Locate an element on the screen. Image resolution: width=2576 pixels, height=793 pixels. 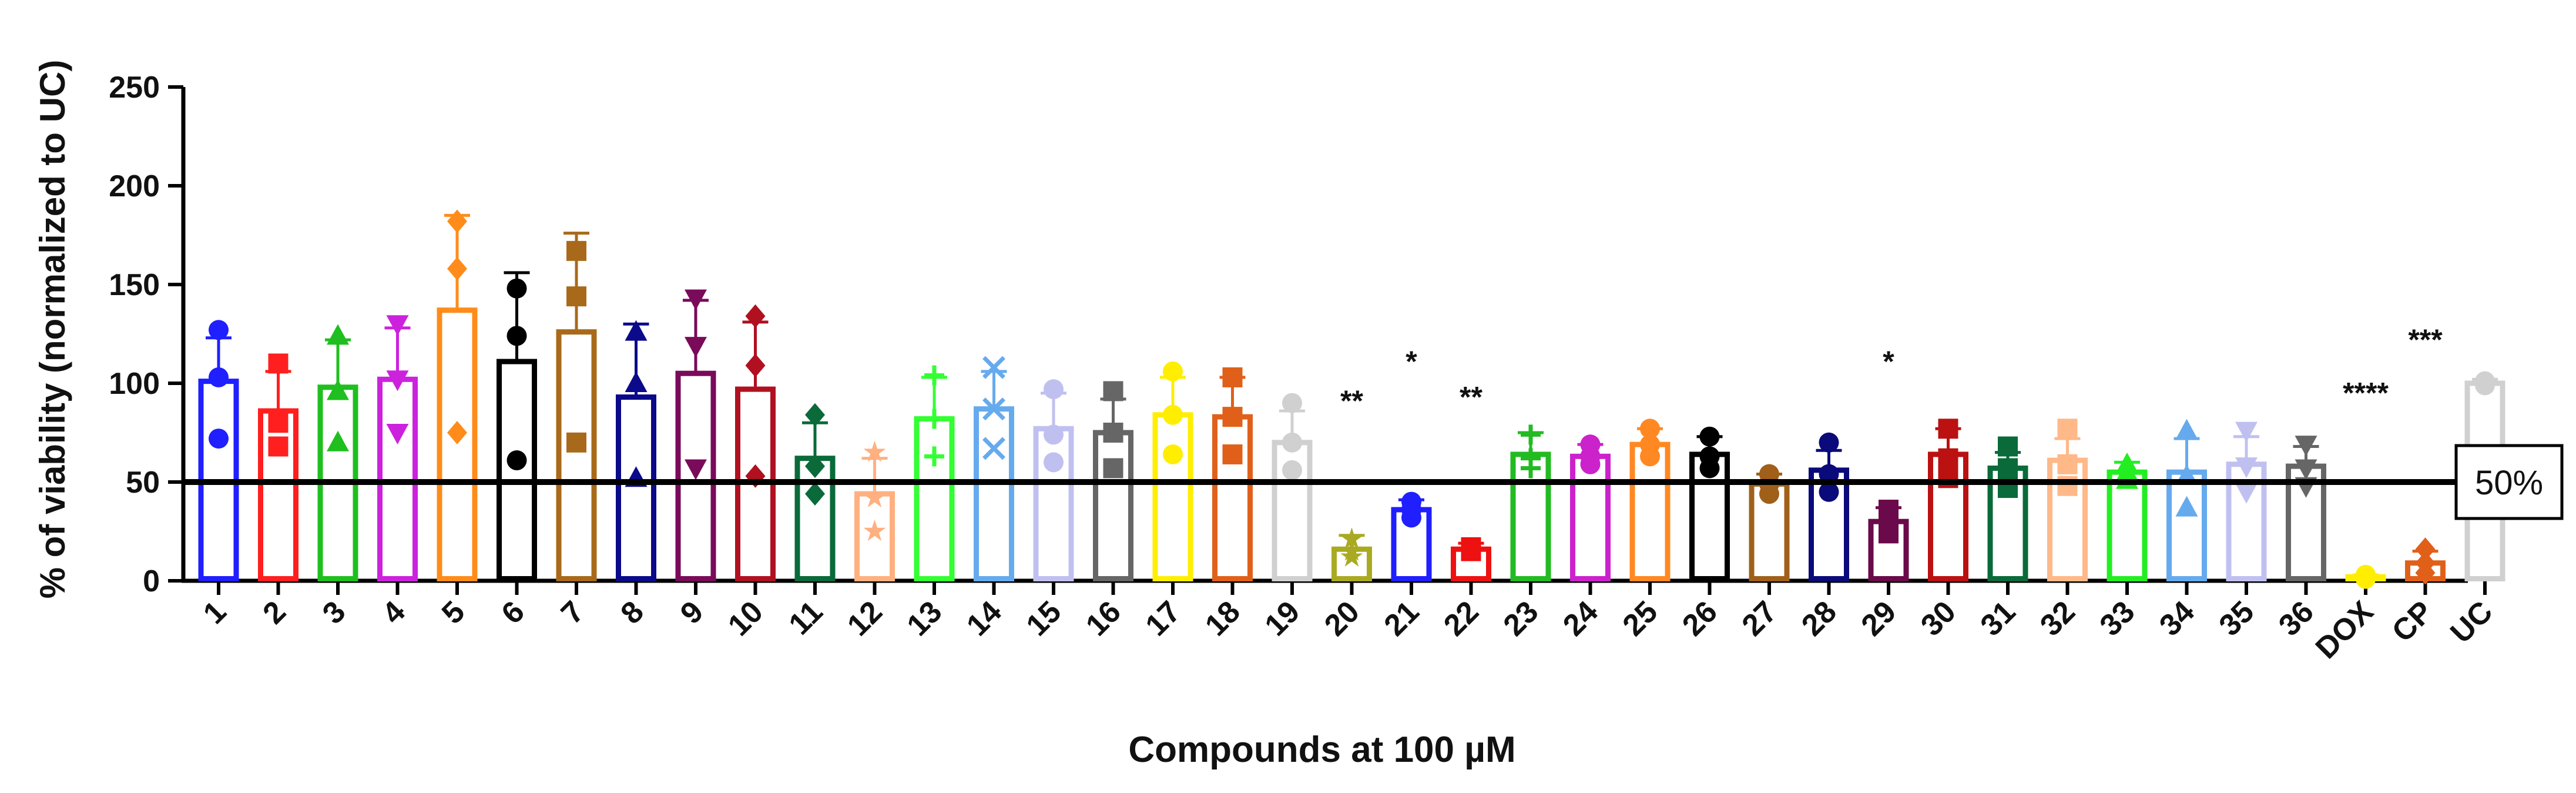
significance-label: **** is located at coordinates (2366, 393).